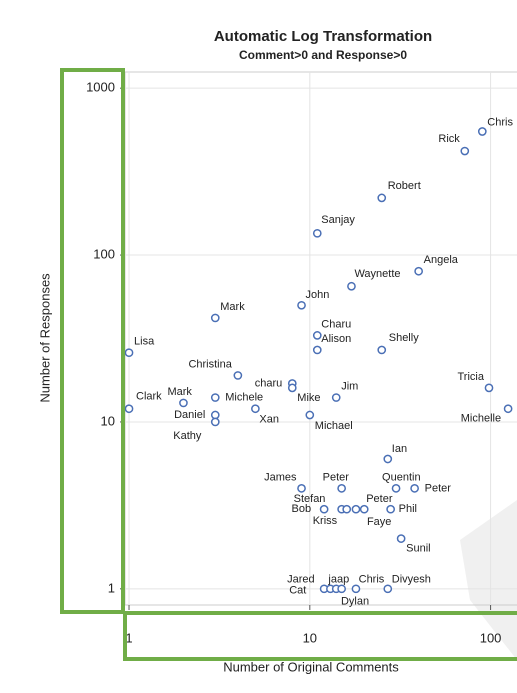 This screenshot has height=693, width=517. Describe the element at coordinates (404, 338) in the screenshot. I see `point-label: Shelly` at that location.